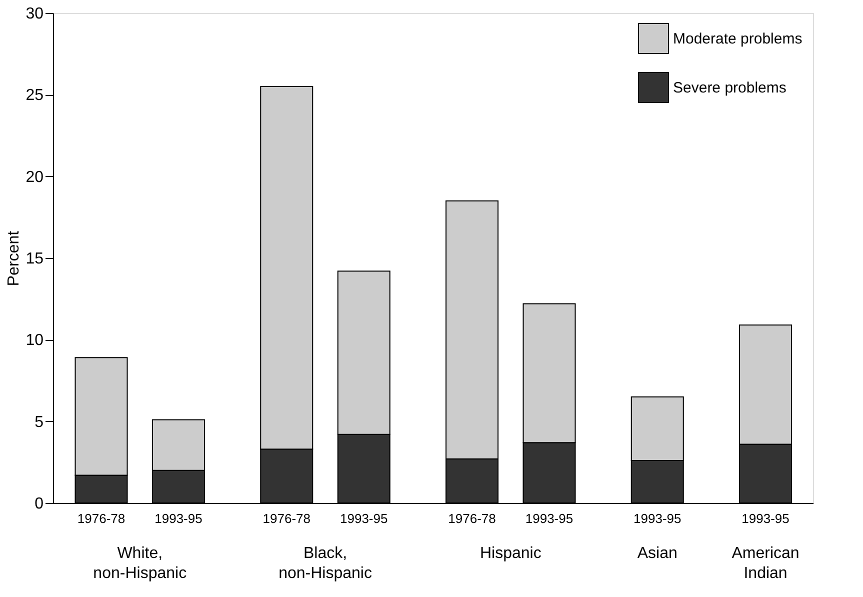 This screenshot has height=597, width=863. What do you see at coordinates (325, 563) in the screenshot?
I see `text: Black, non-Hispanic` at bounding box center [325, 563].